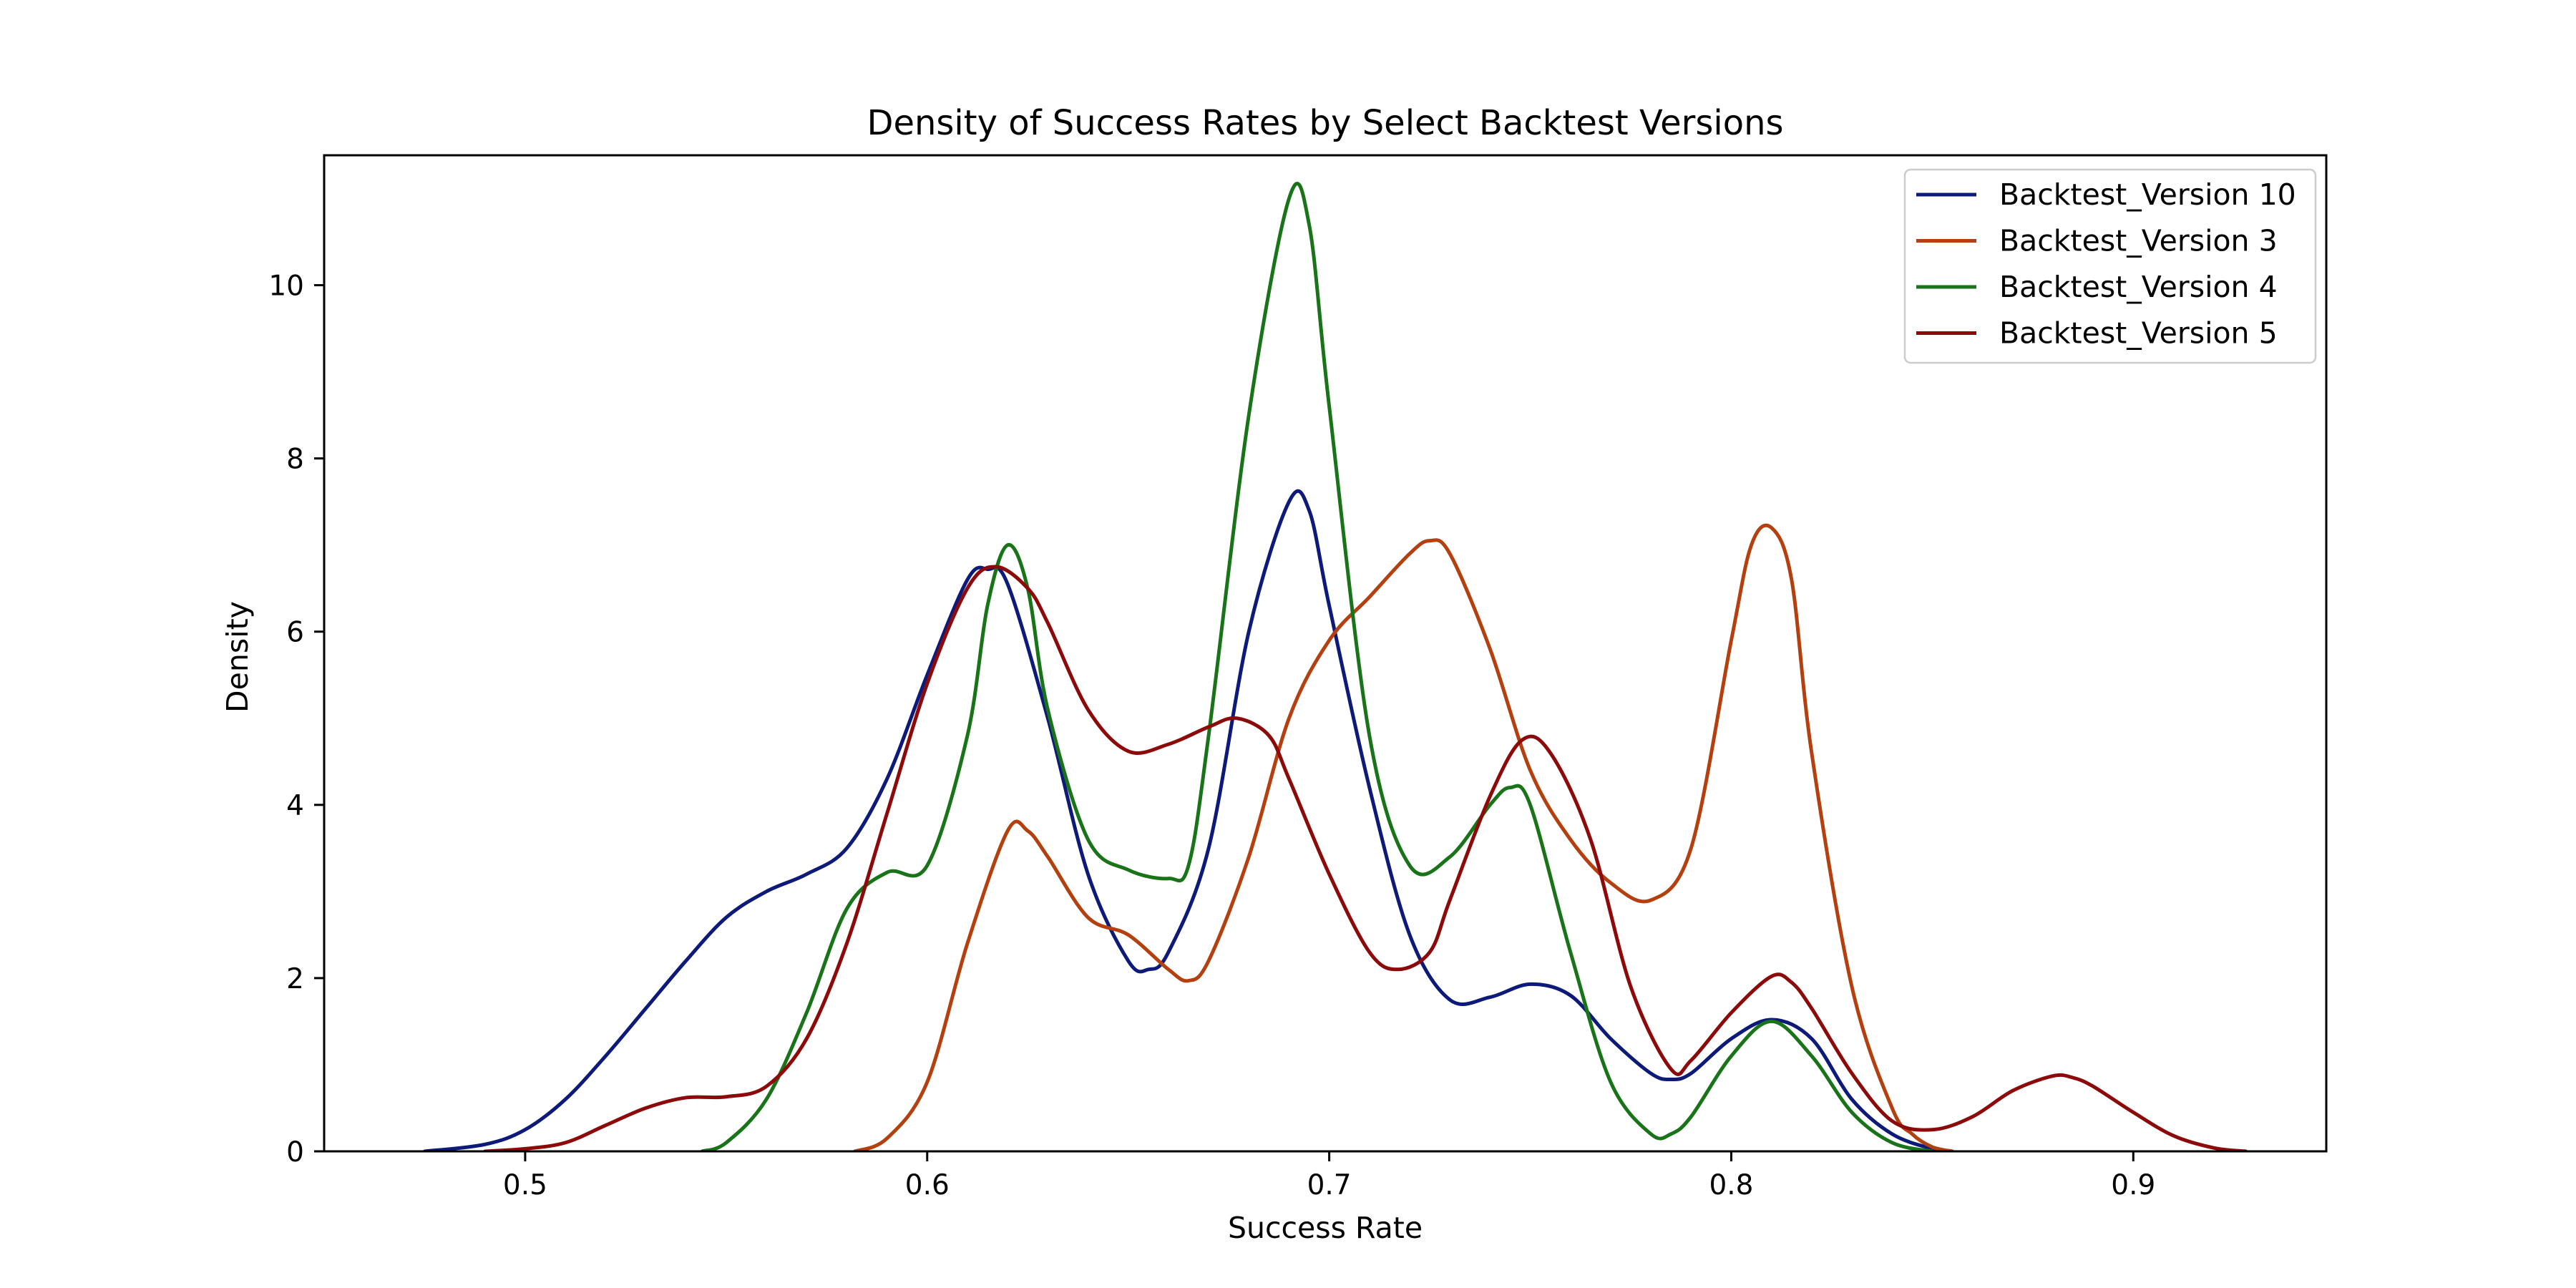 The height and width of the screenshot is (1288, 2576). Describe the element at coordinates (2138, 333) in the screenshot. I see `legend-label-4: Backtest_Version 5` at that location.